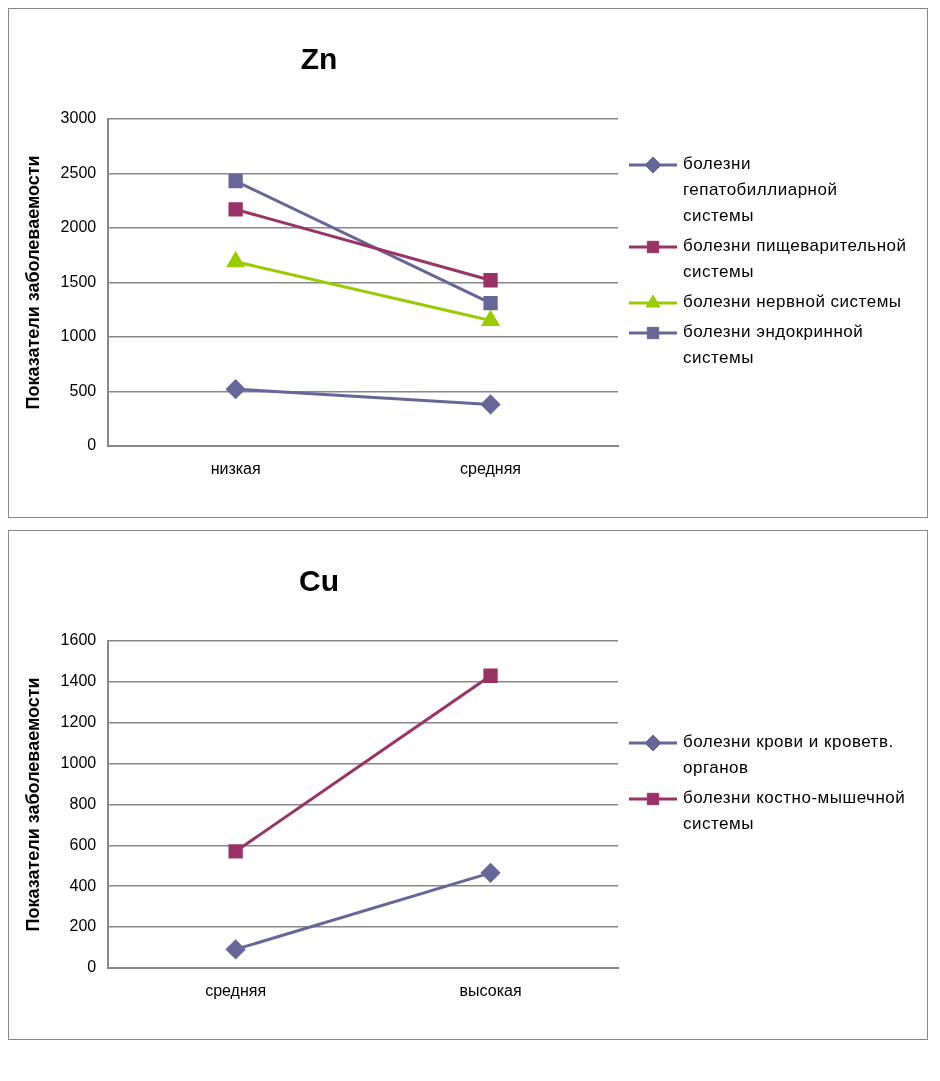 The width and height of the screenshot is (940, 1081). I want to click on x-tick-label: высокая, so click(490, 990).